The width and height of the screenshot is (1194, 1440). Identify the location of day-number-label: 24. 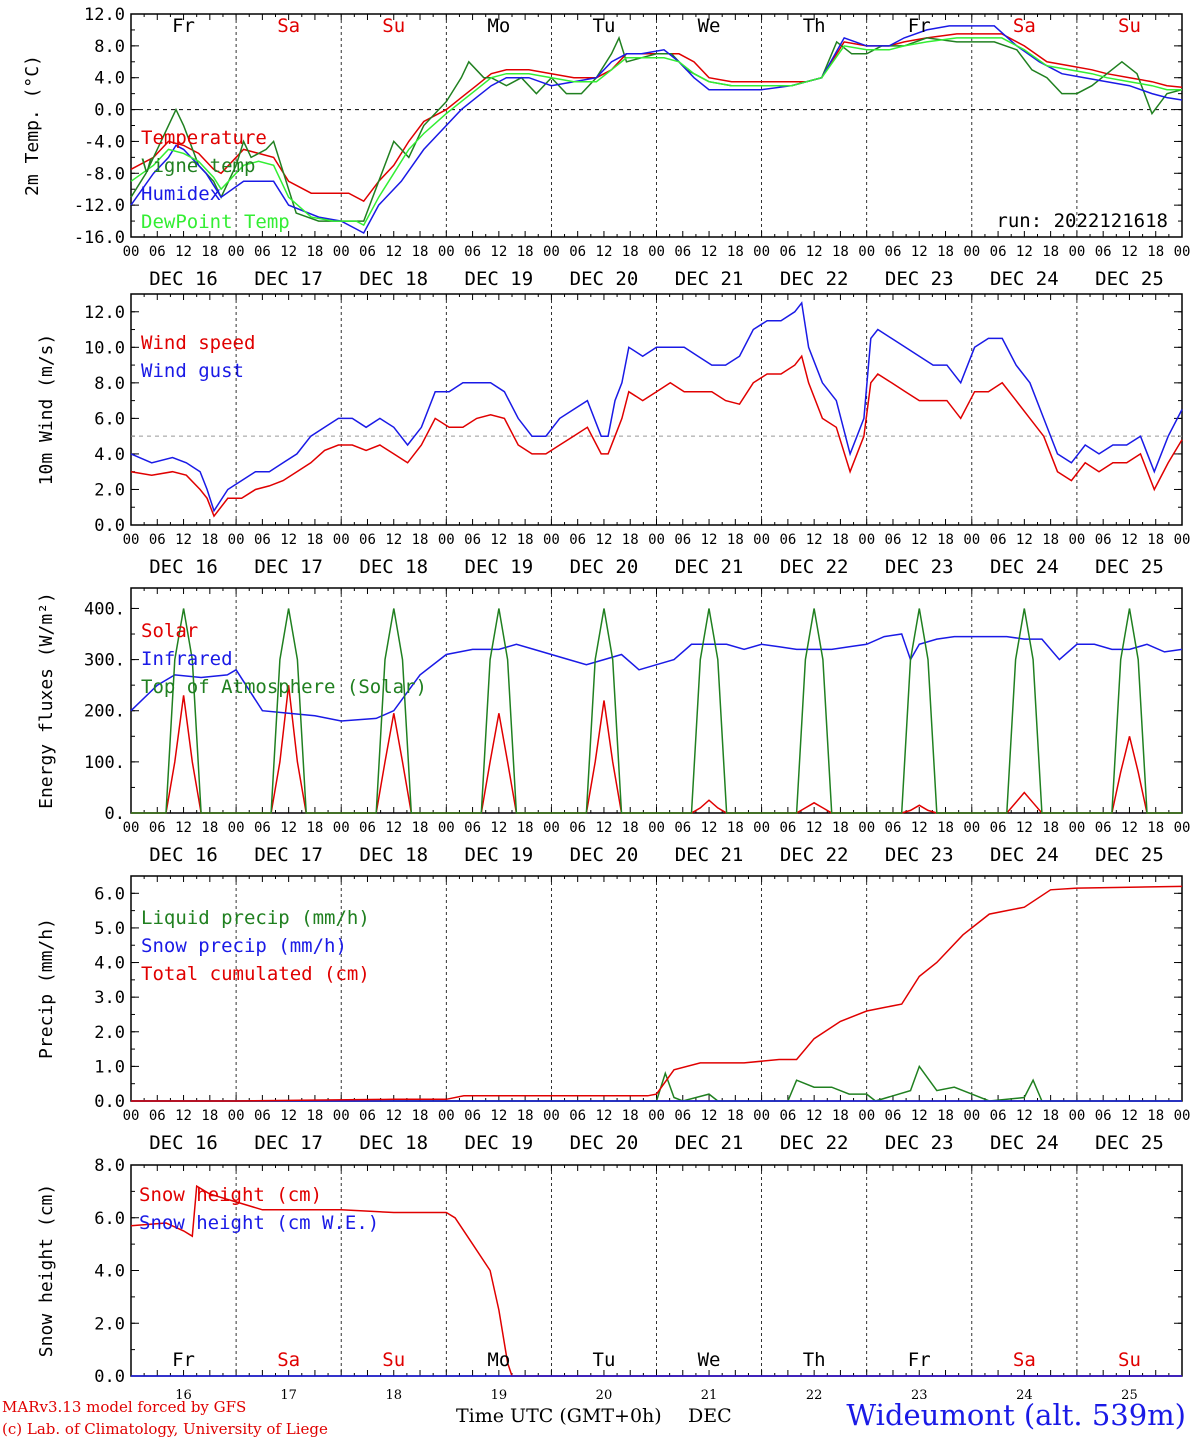
(1024, 1395).